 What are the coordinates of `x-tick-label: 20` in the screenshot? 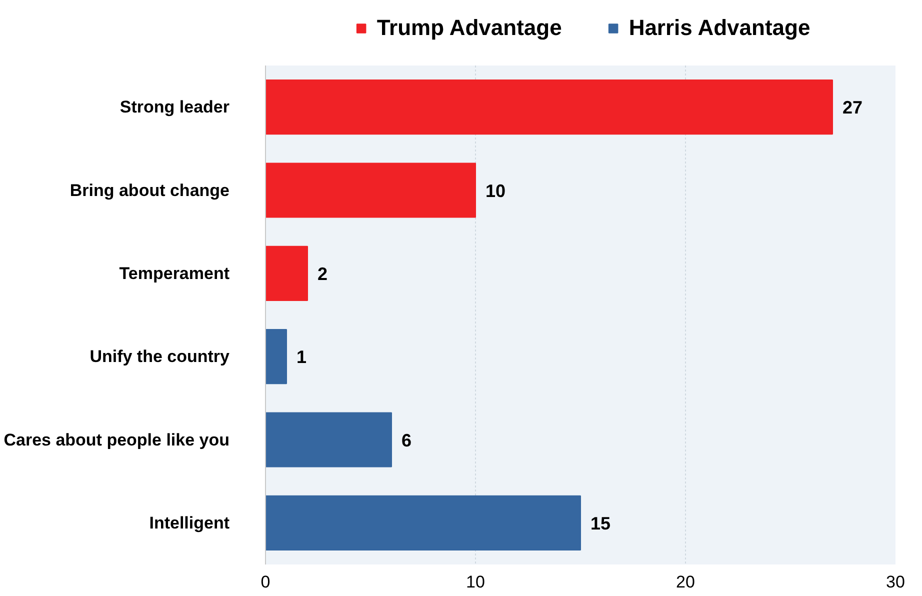 It's located at (685, 582).